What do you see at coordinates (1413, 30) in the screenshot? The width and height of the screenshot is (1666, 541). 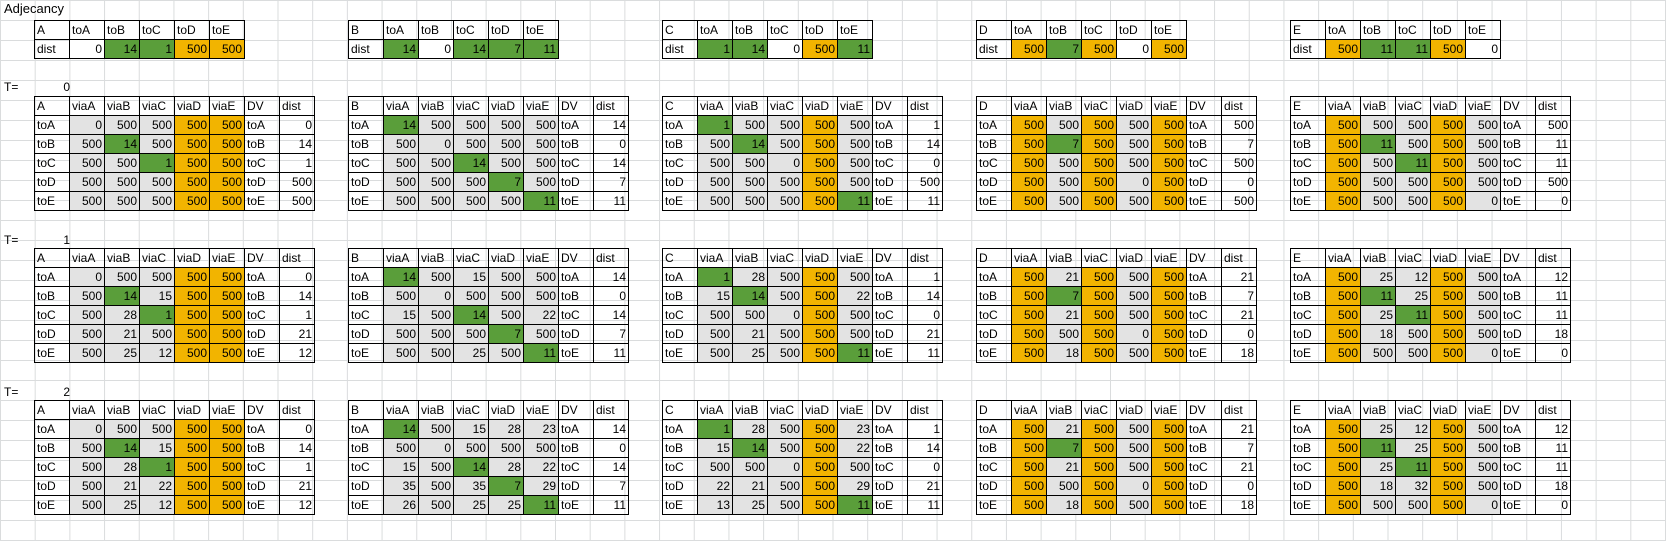 I see `column-header: toC` at bounding box center [1413, 30].